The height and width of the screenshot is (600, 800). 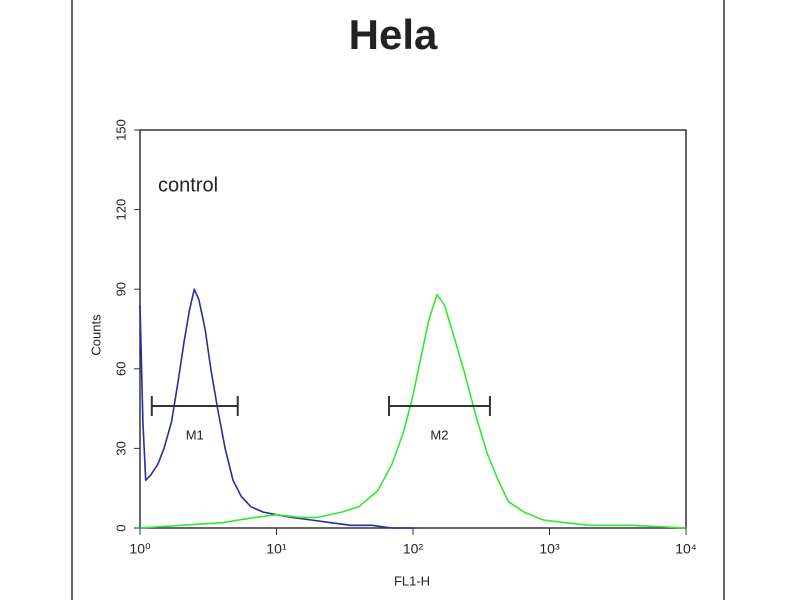 I want to click on chart-title: Hela, so click(x=393, y=34).